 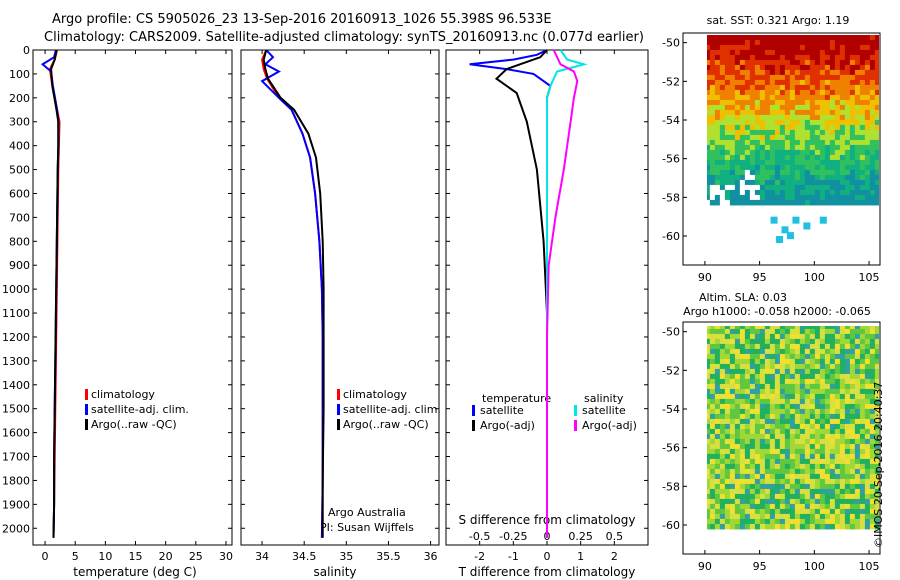 I want to click on temperature-xtick-label: 10, so click(x=105, y=556).